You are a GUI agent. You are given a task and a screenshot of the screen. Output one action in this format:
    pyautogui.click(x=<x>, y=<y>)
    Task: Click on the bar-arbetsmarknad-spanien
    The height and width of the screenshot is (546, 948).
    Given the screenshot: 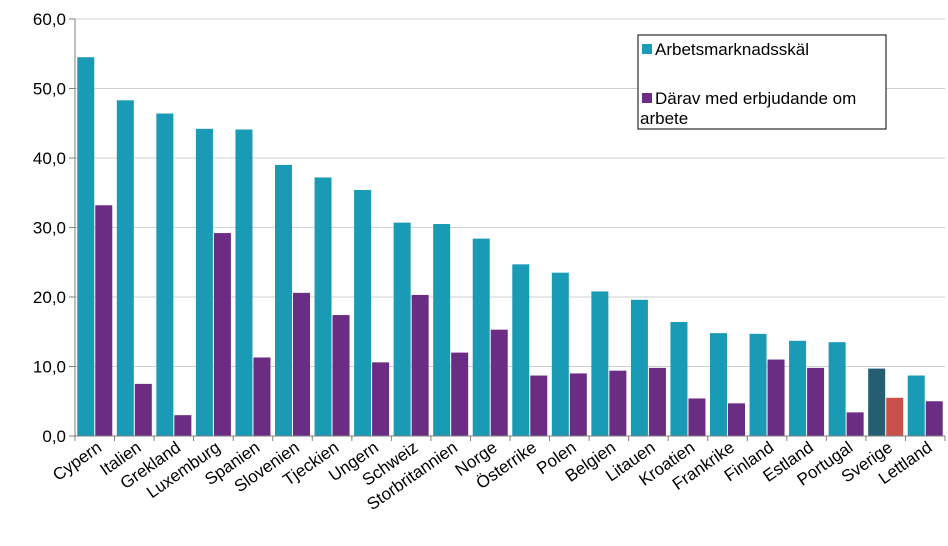 What is the action you would take?
    pyautogui.click(x=244, y=282)
    